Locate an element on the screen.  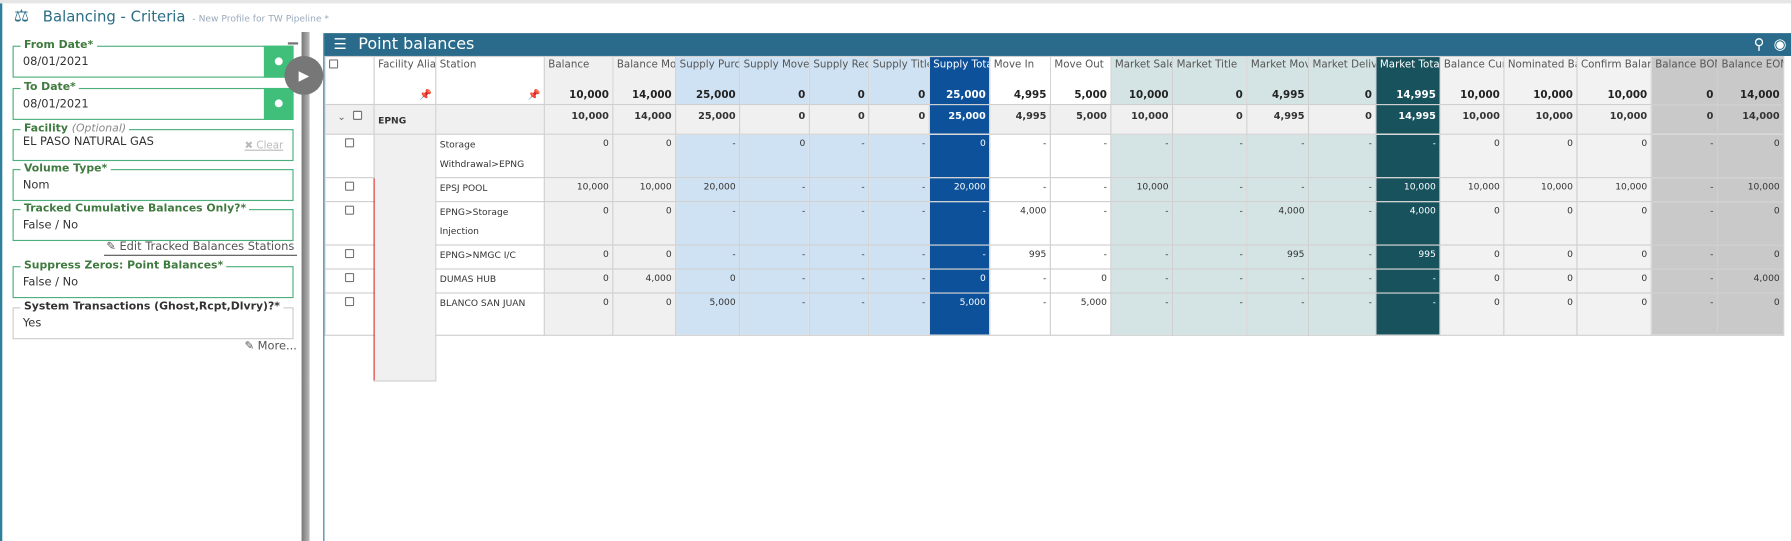
col-header: Supply Receipt 0 is located at coordinates (839, 80).